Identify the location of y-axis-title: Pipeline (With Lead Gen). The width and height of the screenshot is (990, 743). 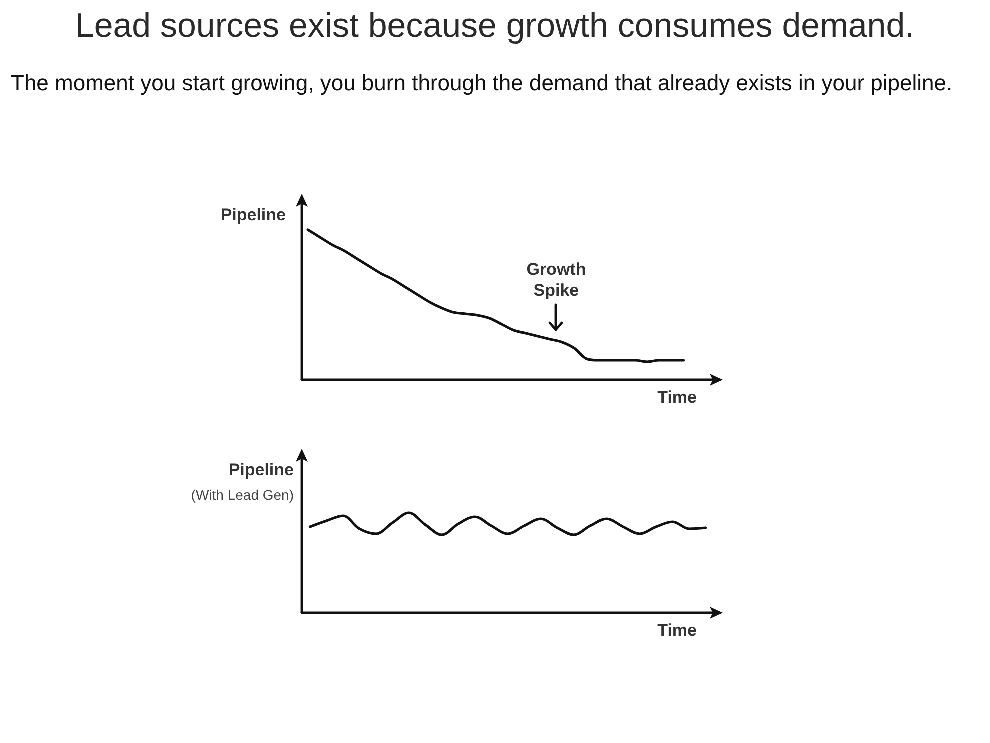
(242, 481).